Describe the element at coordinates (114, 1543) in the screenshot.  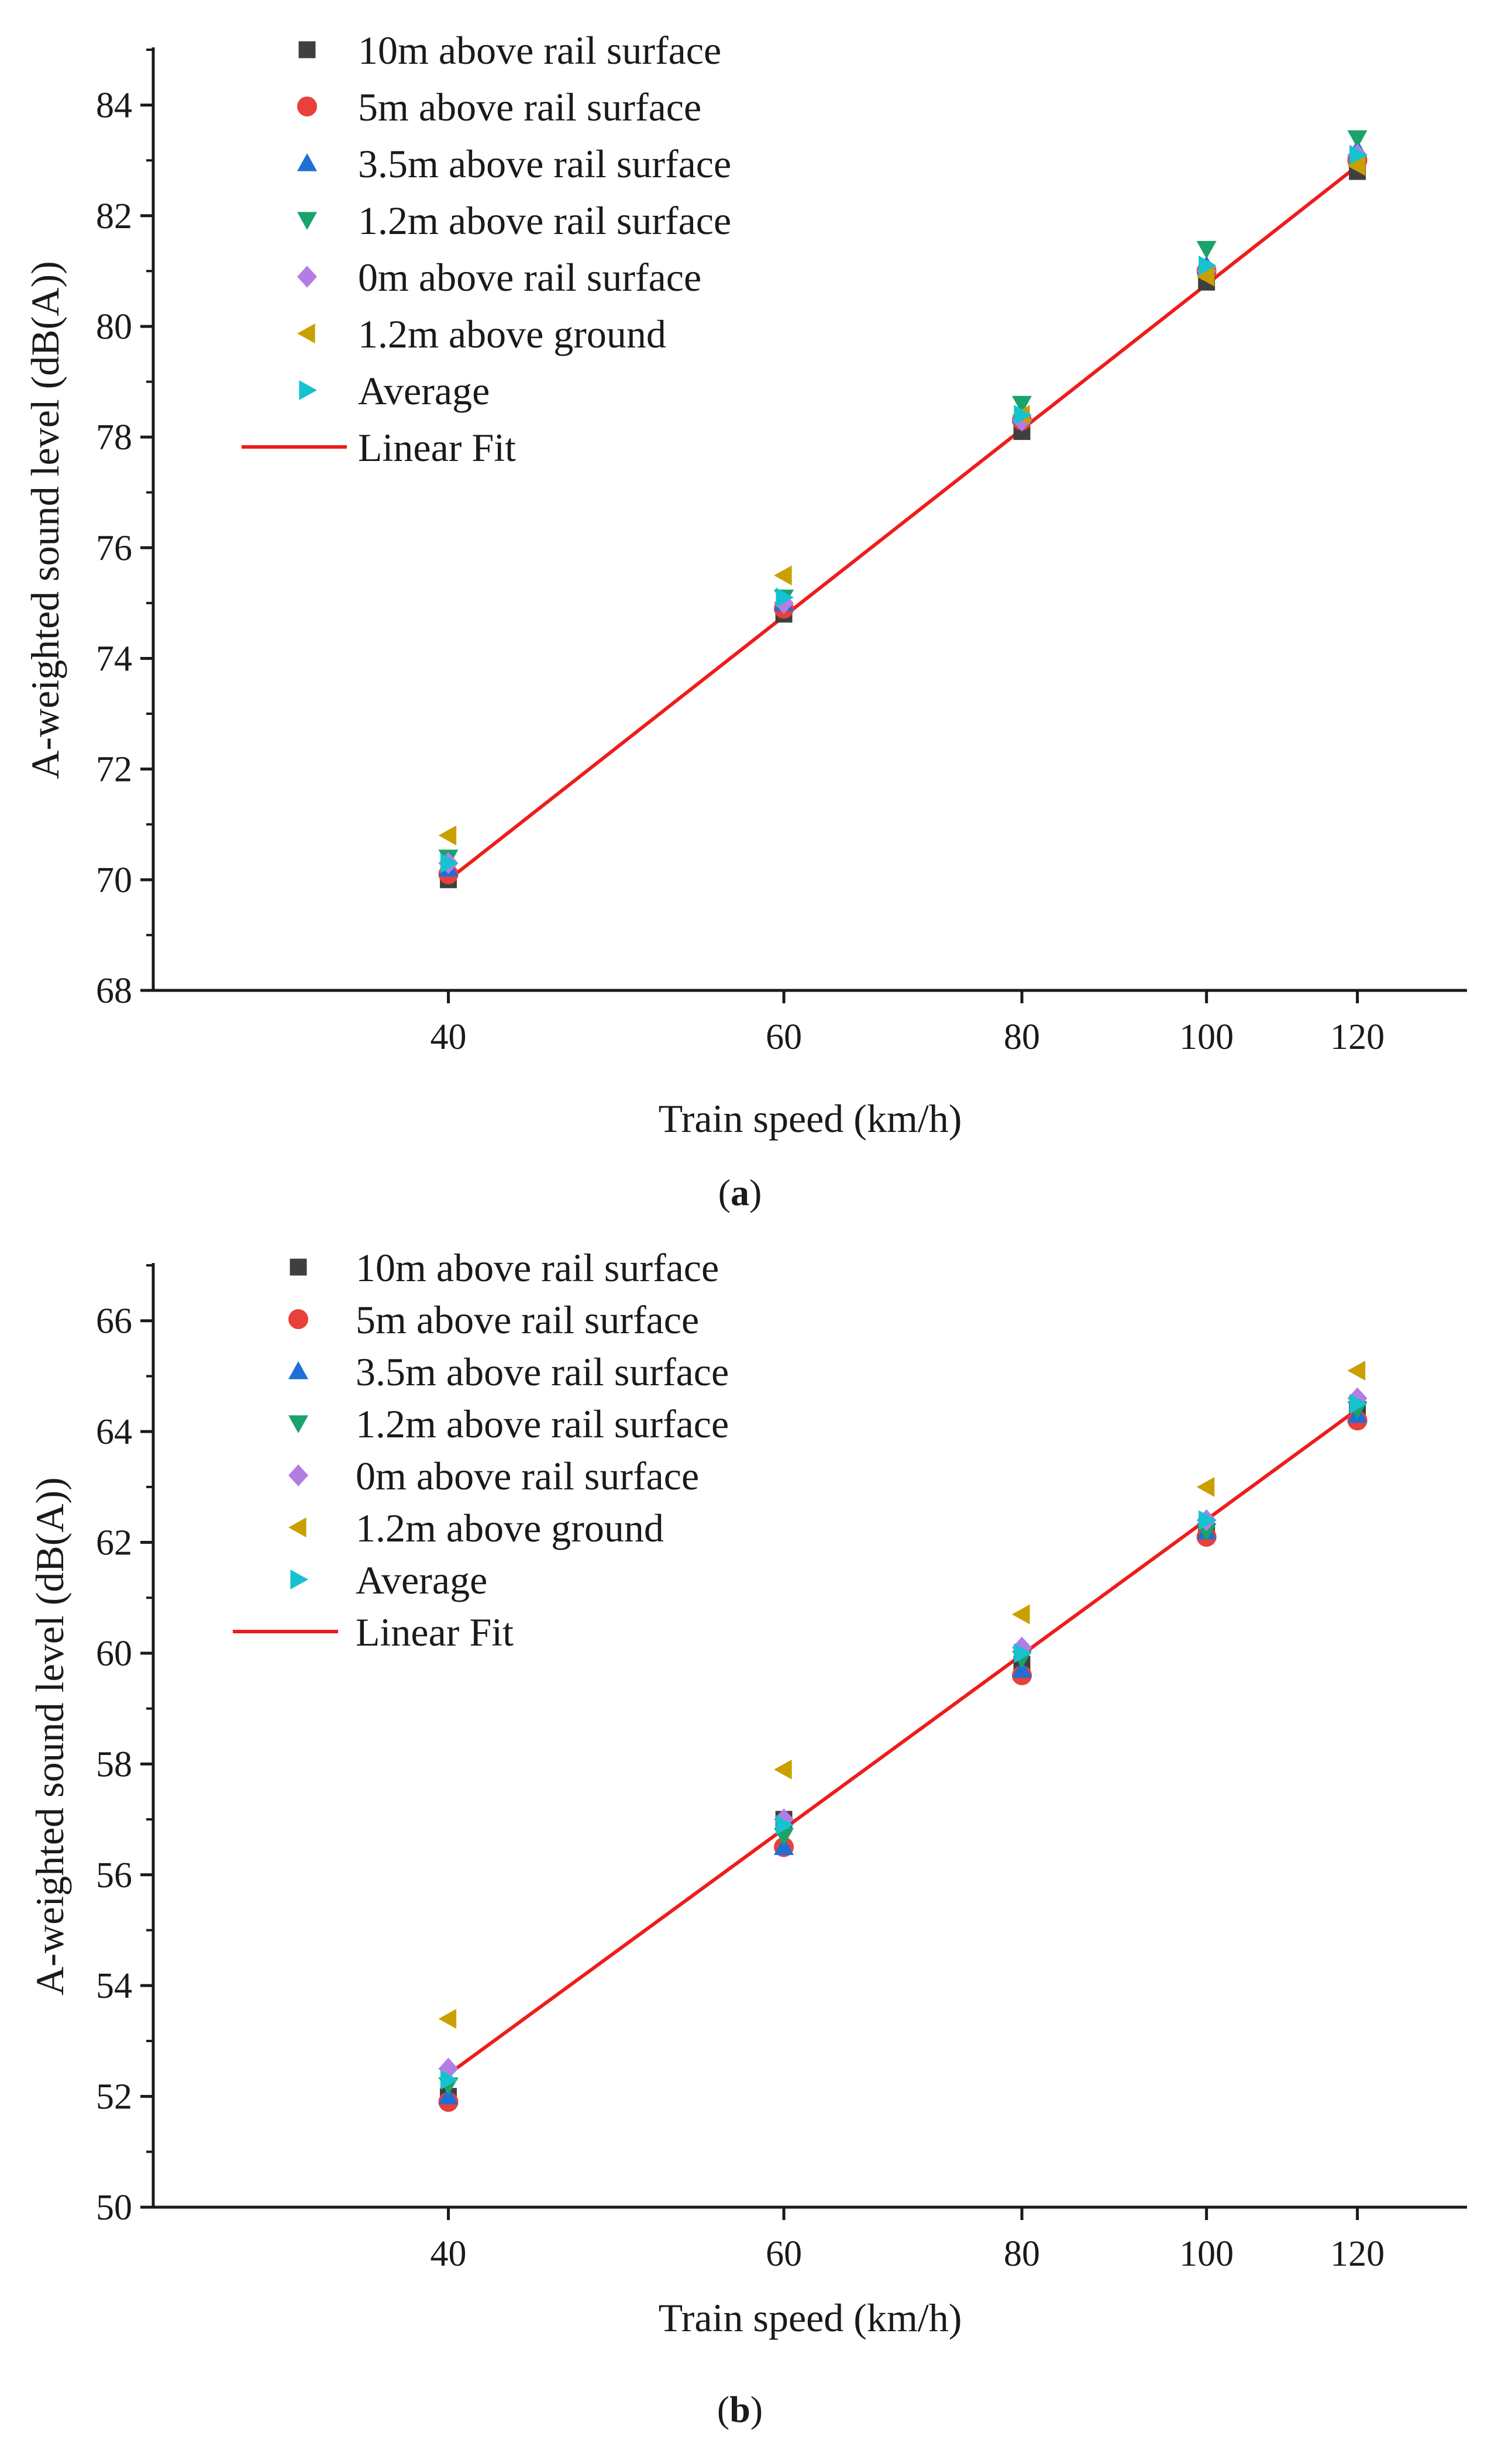
I see `y-tick-label: 62` at that location.